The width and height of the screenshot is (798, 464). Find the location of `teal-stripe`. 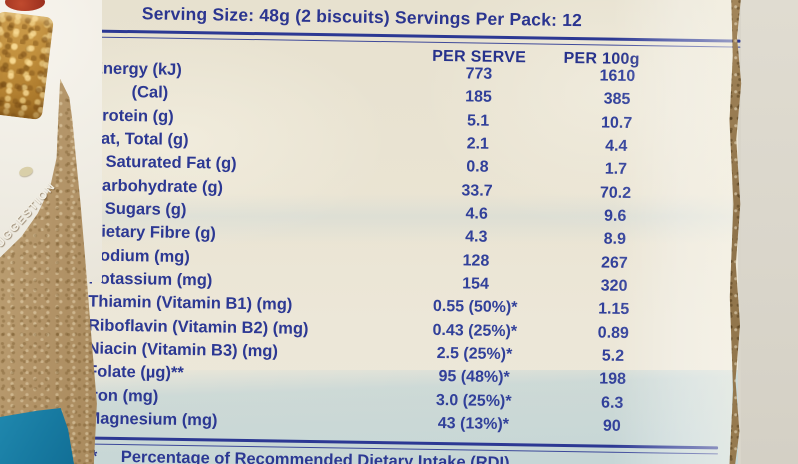

teal-stripe is located at coordinates (37, 436).